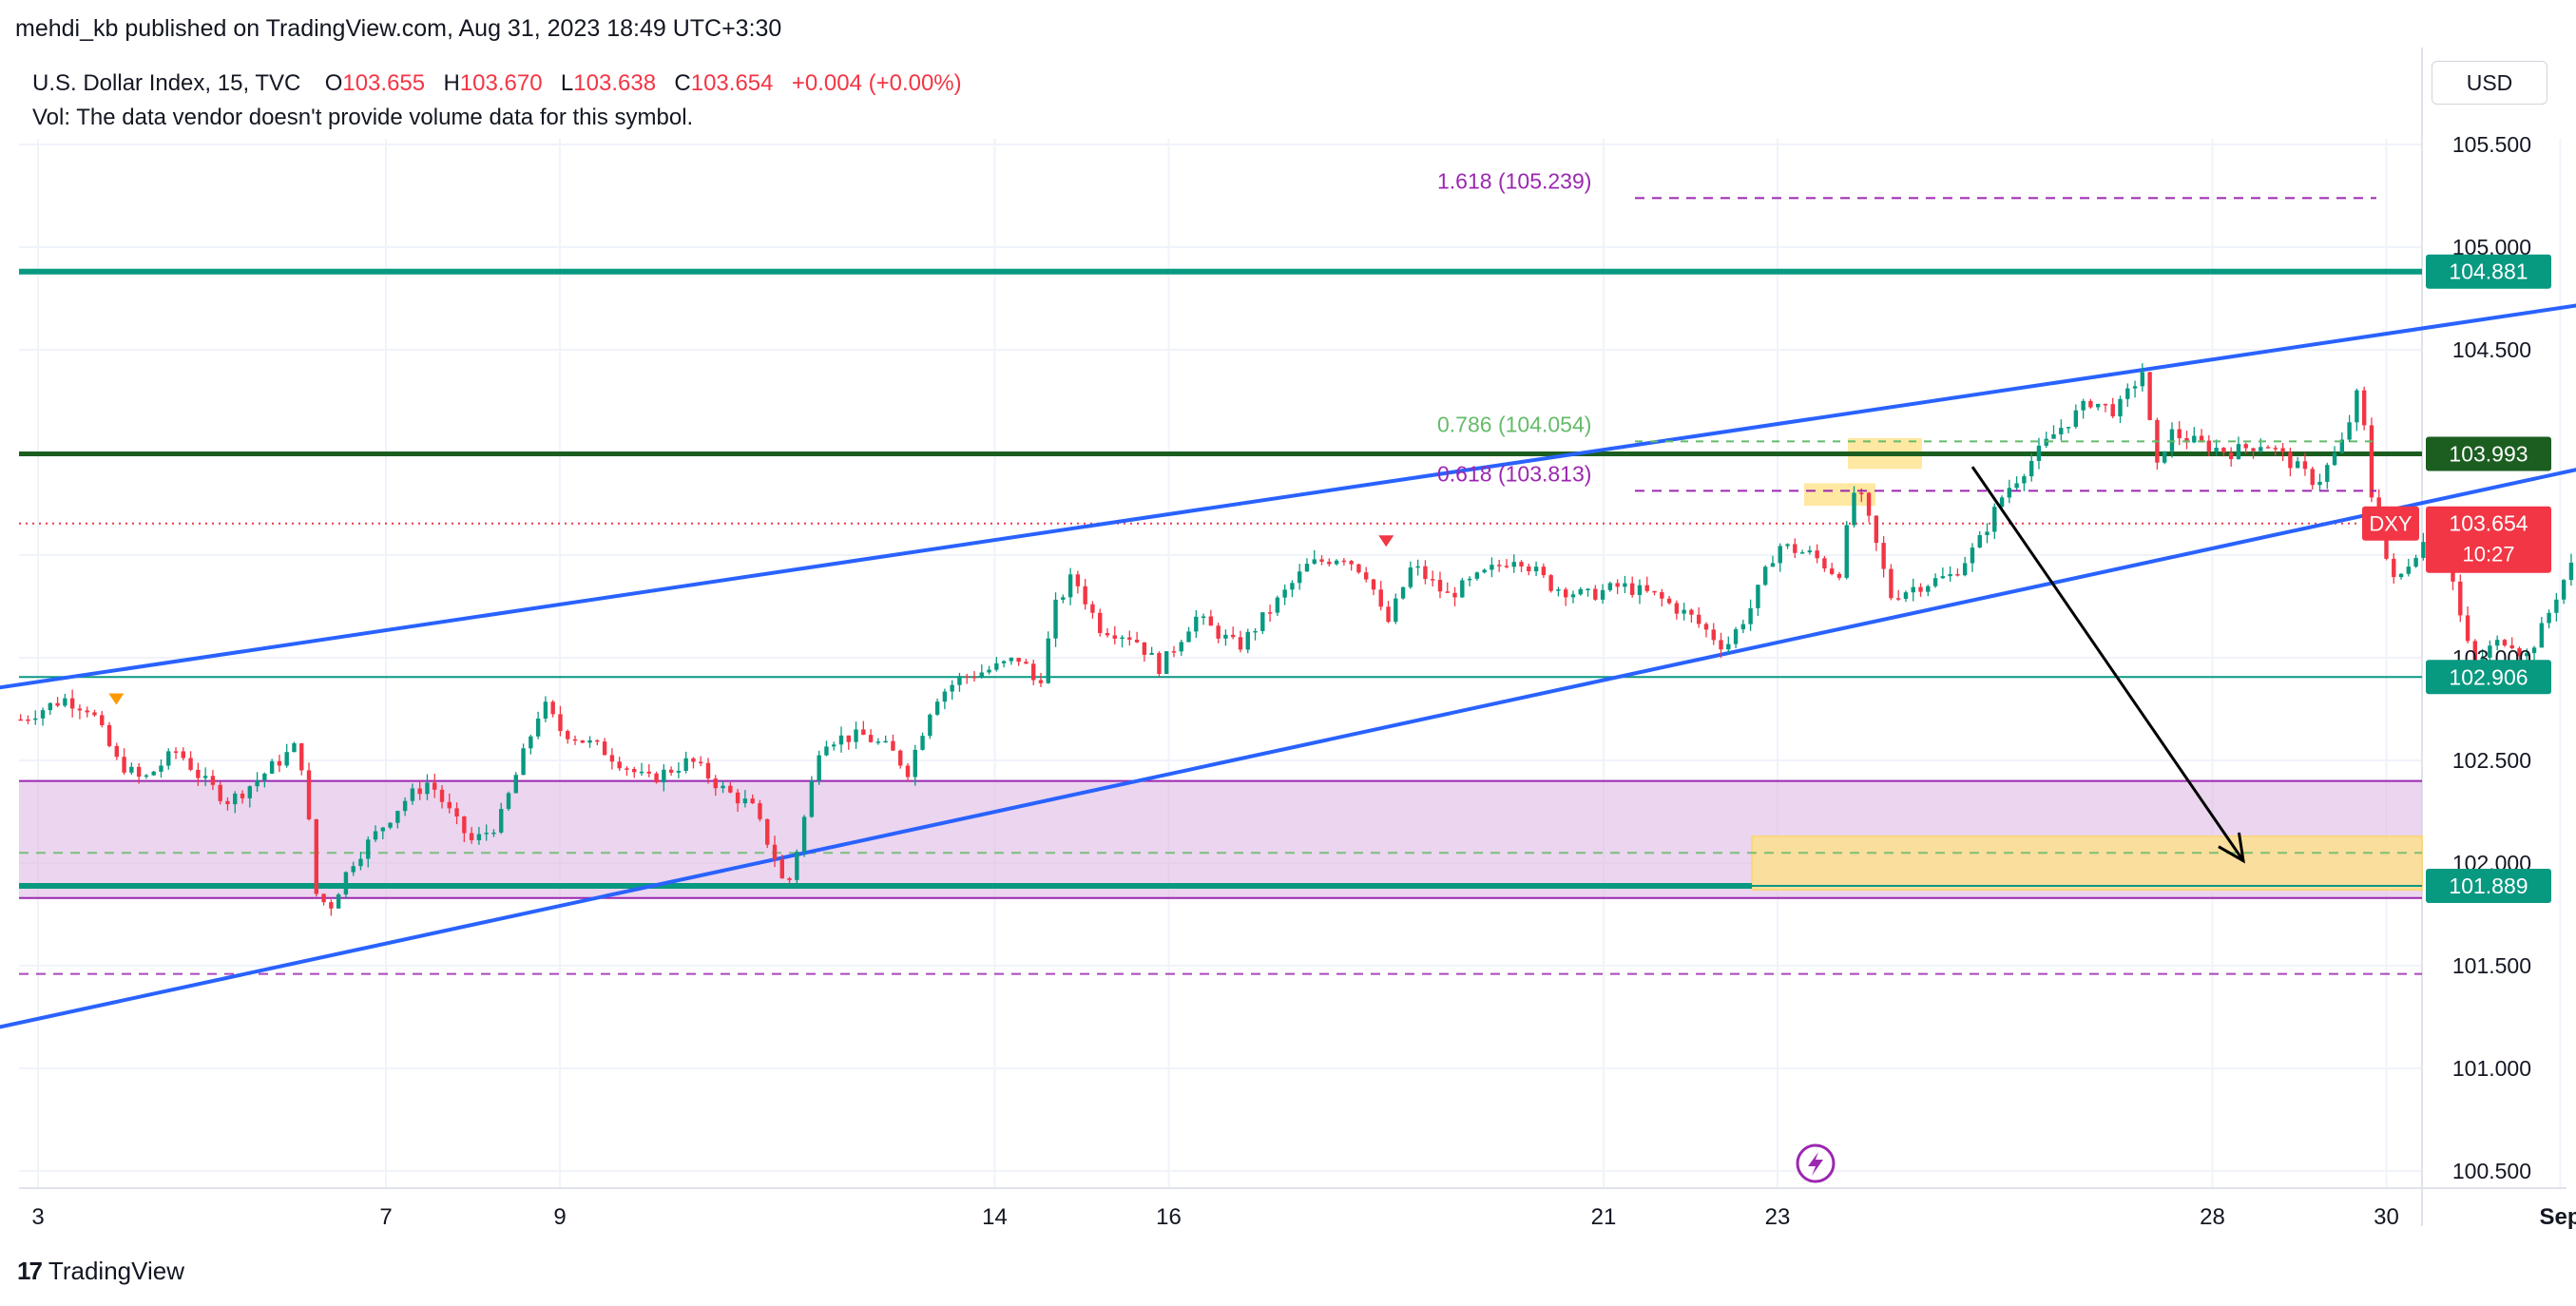 This screenshot has height=1306, width=2576. I want to click on projection-arrow, so click(2107, 665).